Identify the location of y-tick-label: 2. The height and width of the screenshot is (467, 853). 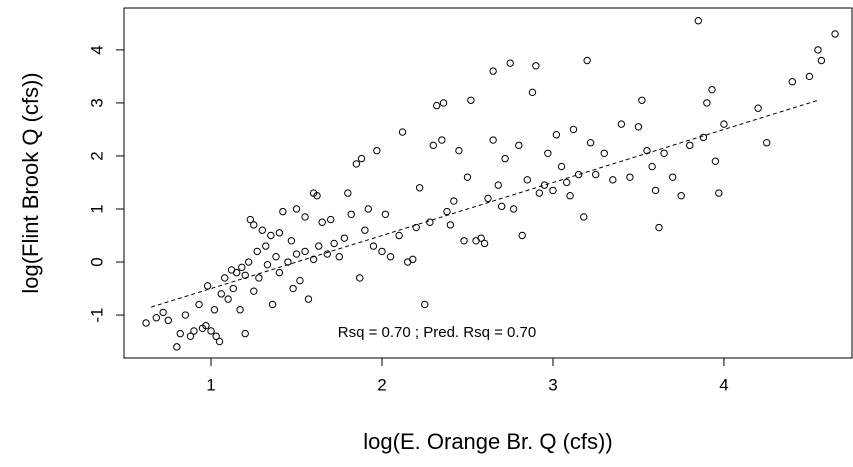
(96, 155).